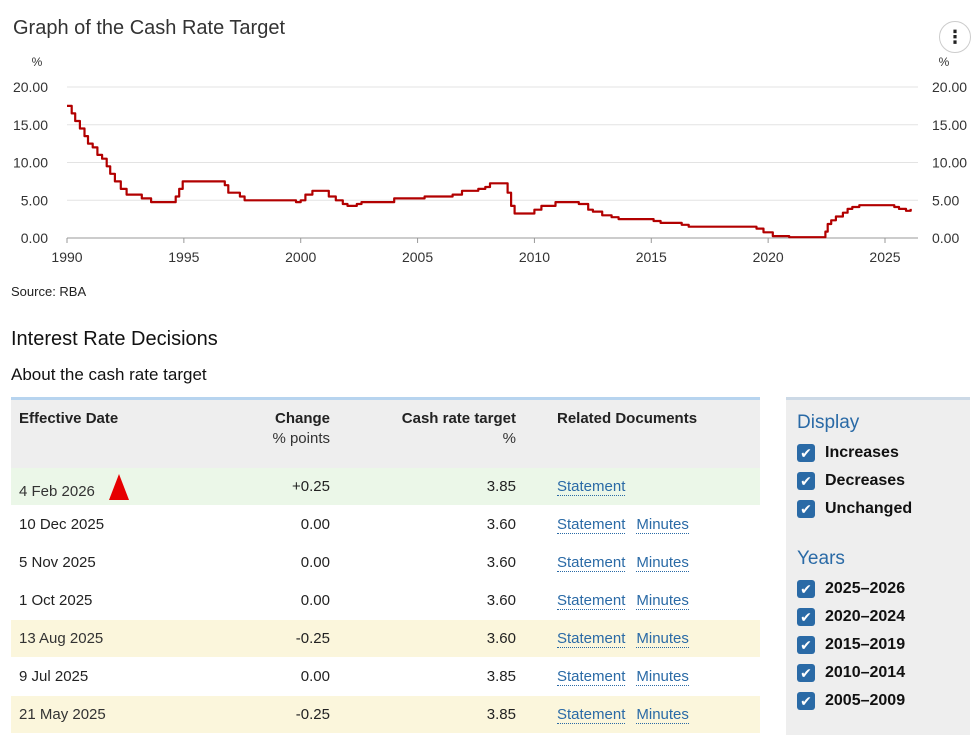  What do you see at coordinates (949, 87) in the screenshot?
I see `y-tick-label-right: 20.00` at bounding box center [949, 87].